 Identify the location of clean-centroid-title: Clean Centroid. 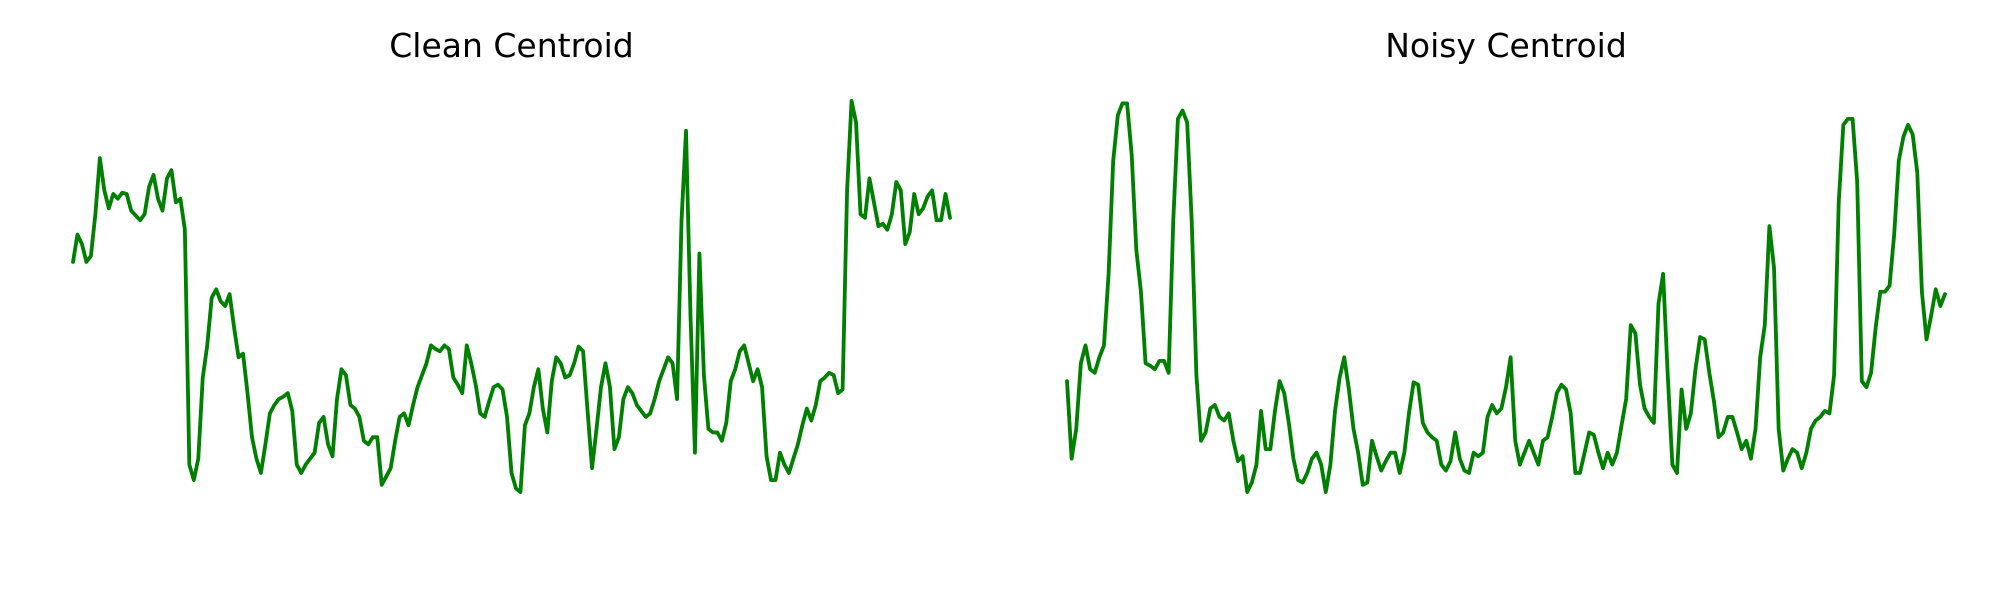
(511, 45).